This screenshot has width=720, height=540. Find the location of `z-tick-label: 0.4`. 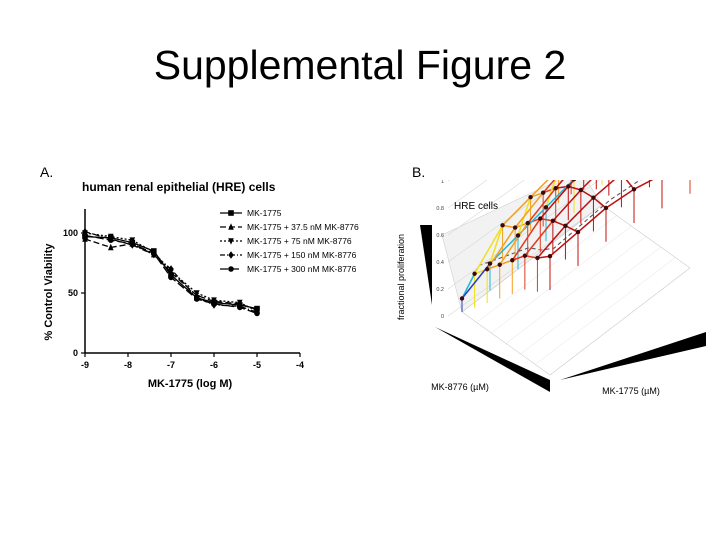

z-tick-label: 0.4 is located at coordinates (440, 263).